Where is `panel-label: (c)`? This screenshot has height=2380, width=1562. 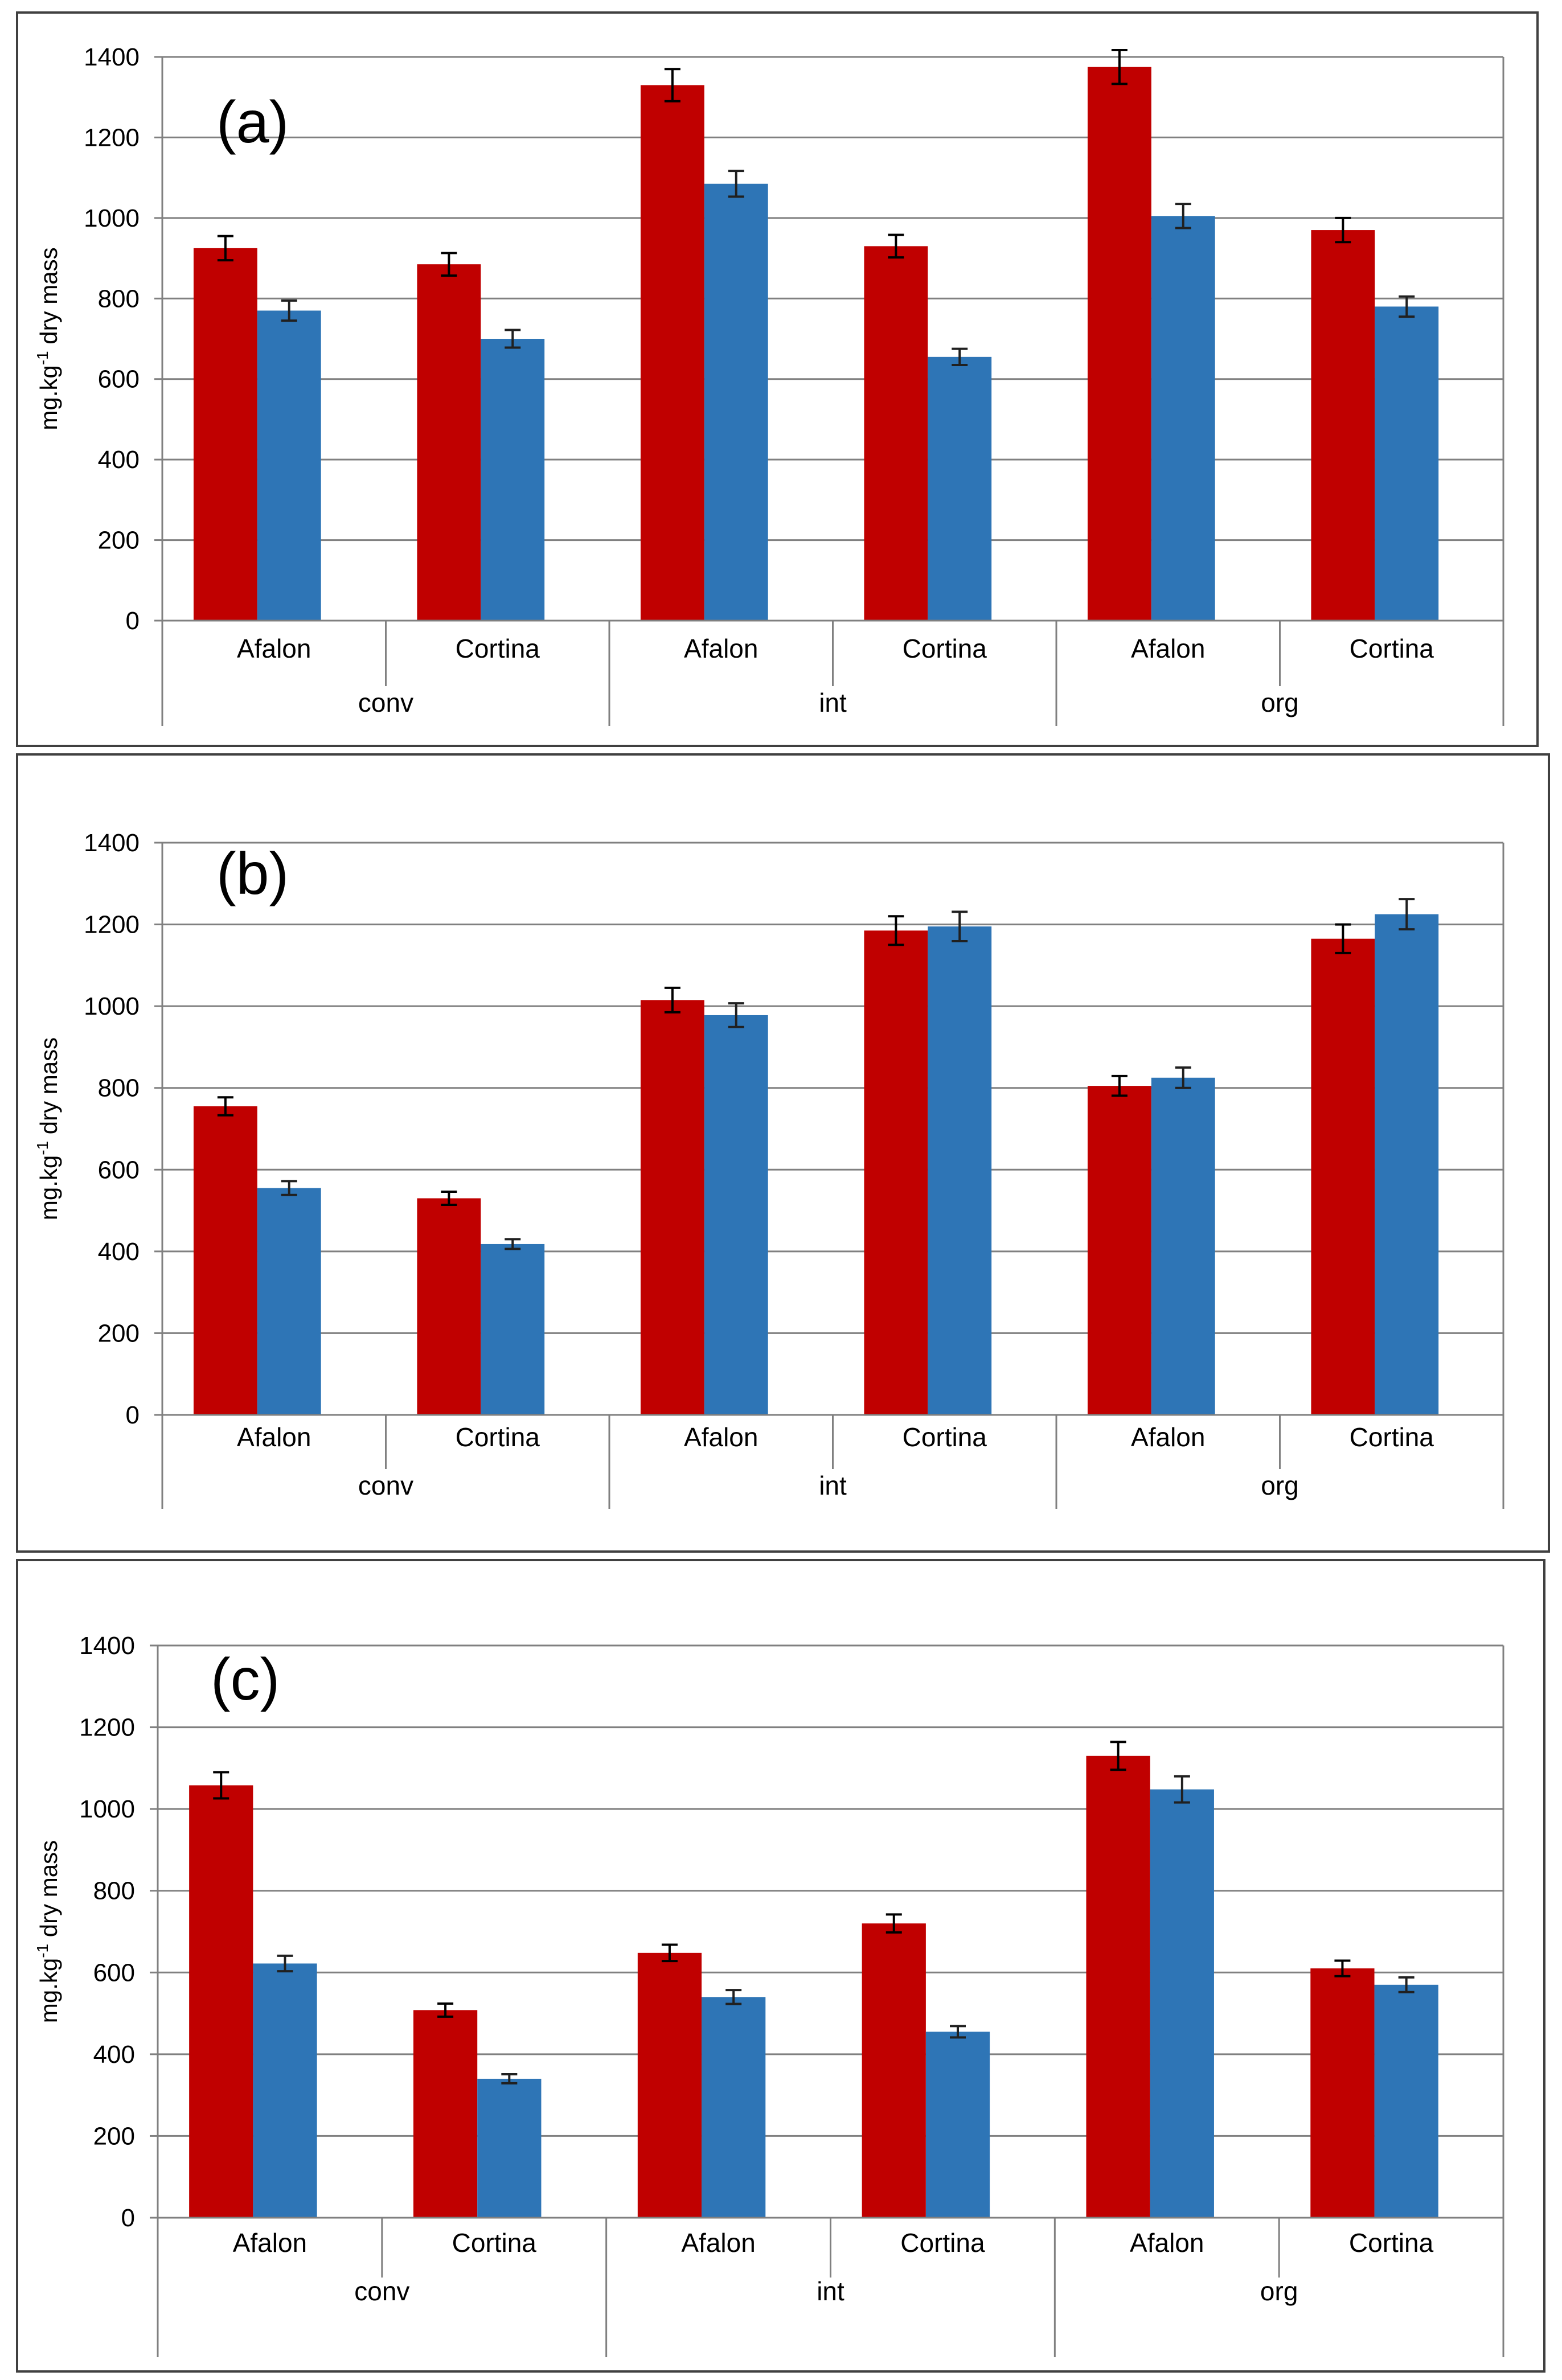 panel-label: (c) is located at coordinates (245, 1680).